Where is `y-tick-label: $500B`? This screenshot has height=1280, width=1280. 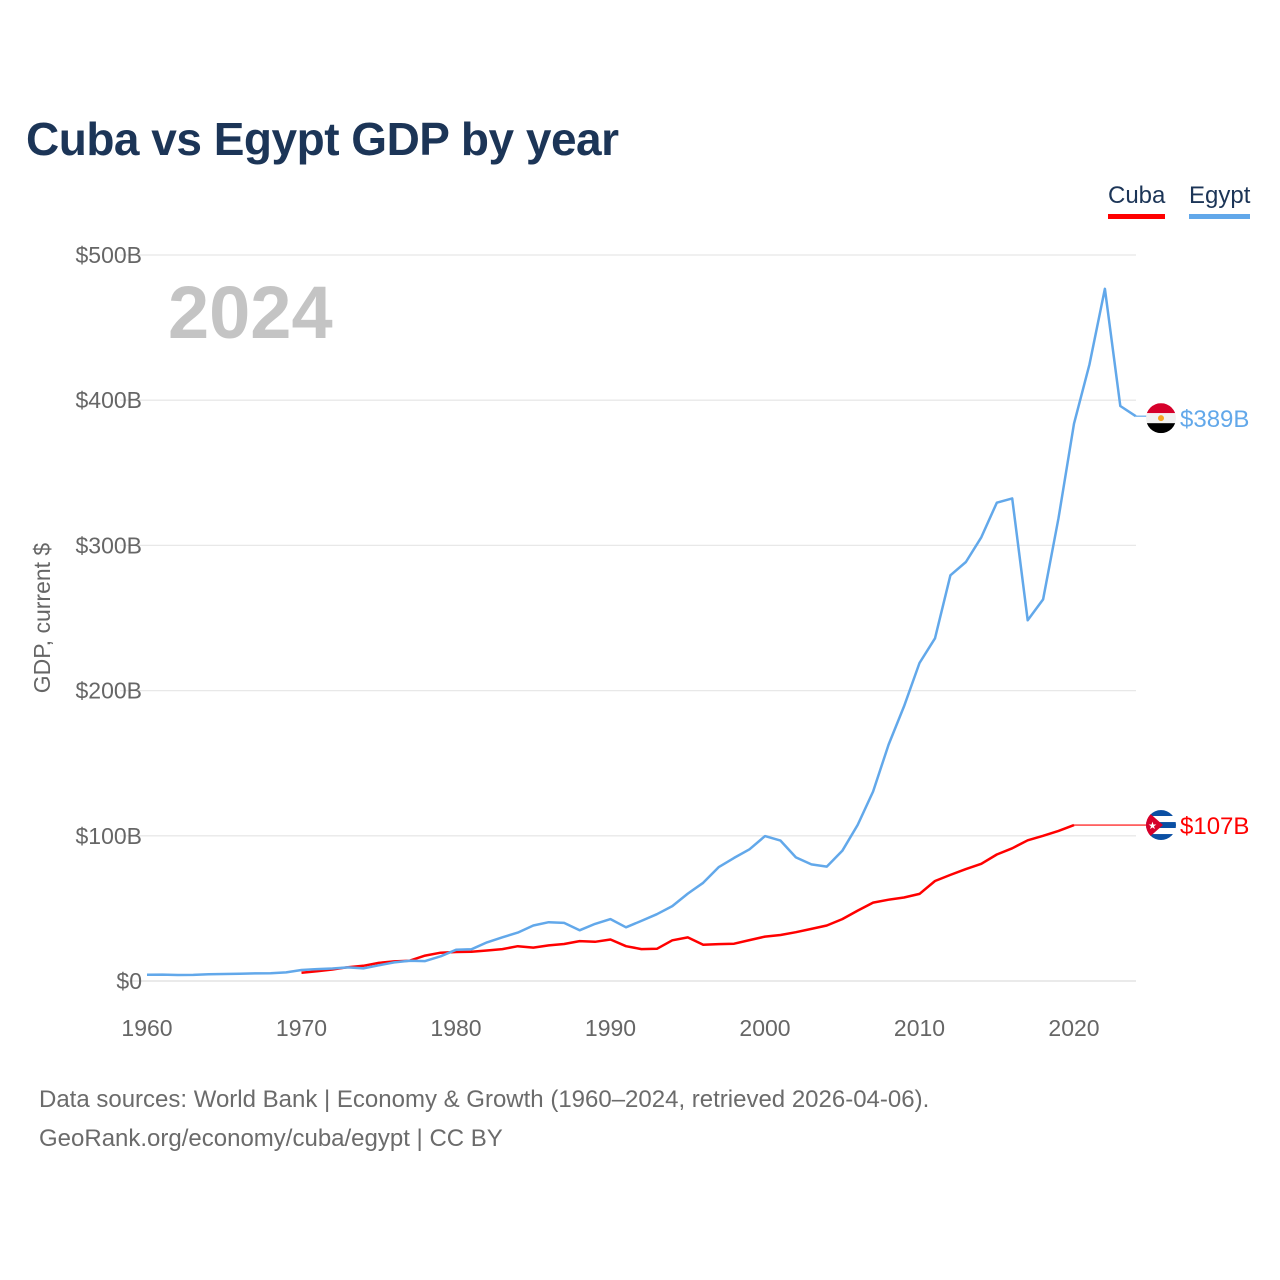 y-tick-label: $500B is located at coordinates (108, 255).